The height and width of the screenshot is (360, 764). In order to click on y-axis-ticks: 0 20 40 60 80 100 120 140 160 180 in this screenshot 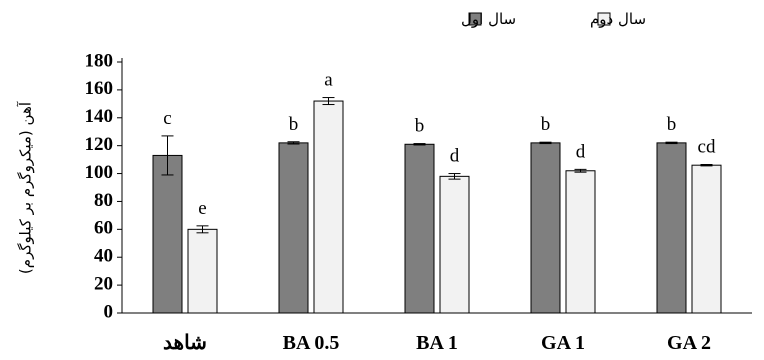, I will do `click(103, 186)`.